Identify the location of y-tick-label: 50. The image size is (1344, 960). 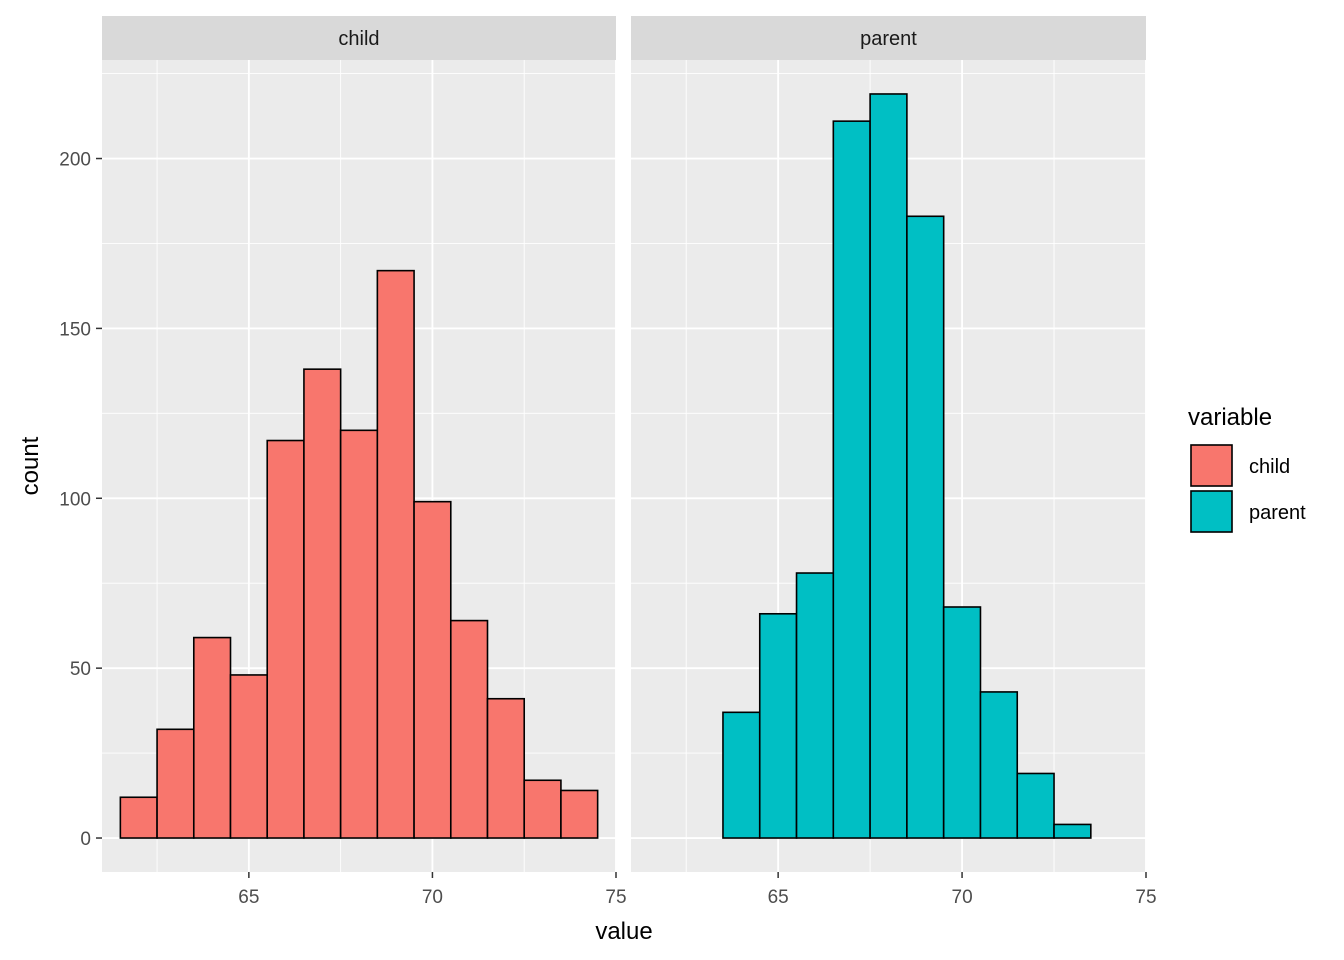
(80, 669).